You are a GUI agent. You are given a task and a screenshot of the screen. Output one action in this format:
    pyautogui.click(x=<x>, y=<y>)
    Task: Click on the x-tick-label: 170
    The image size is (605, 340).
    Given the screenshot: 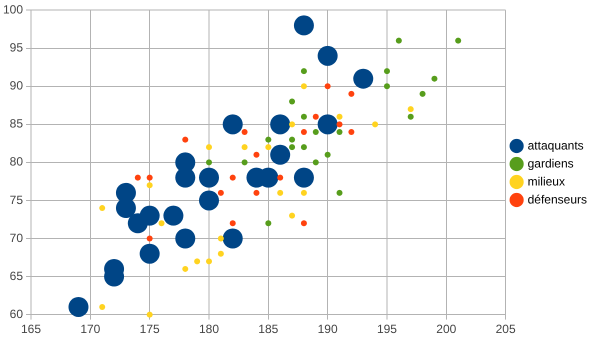 What is the action you would take?
    pyautogui.click(x=90, y=329)
    